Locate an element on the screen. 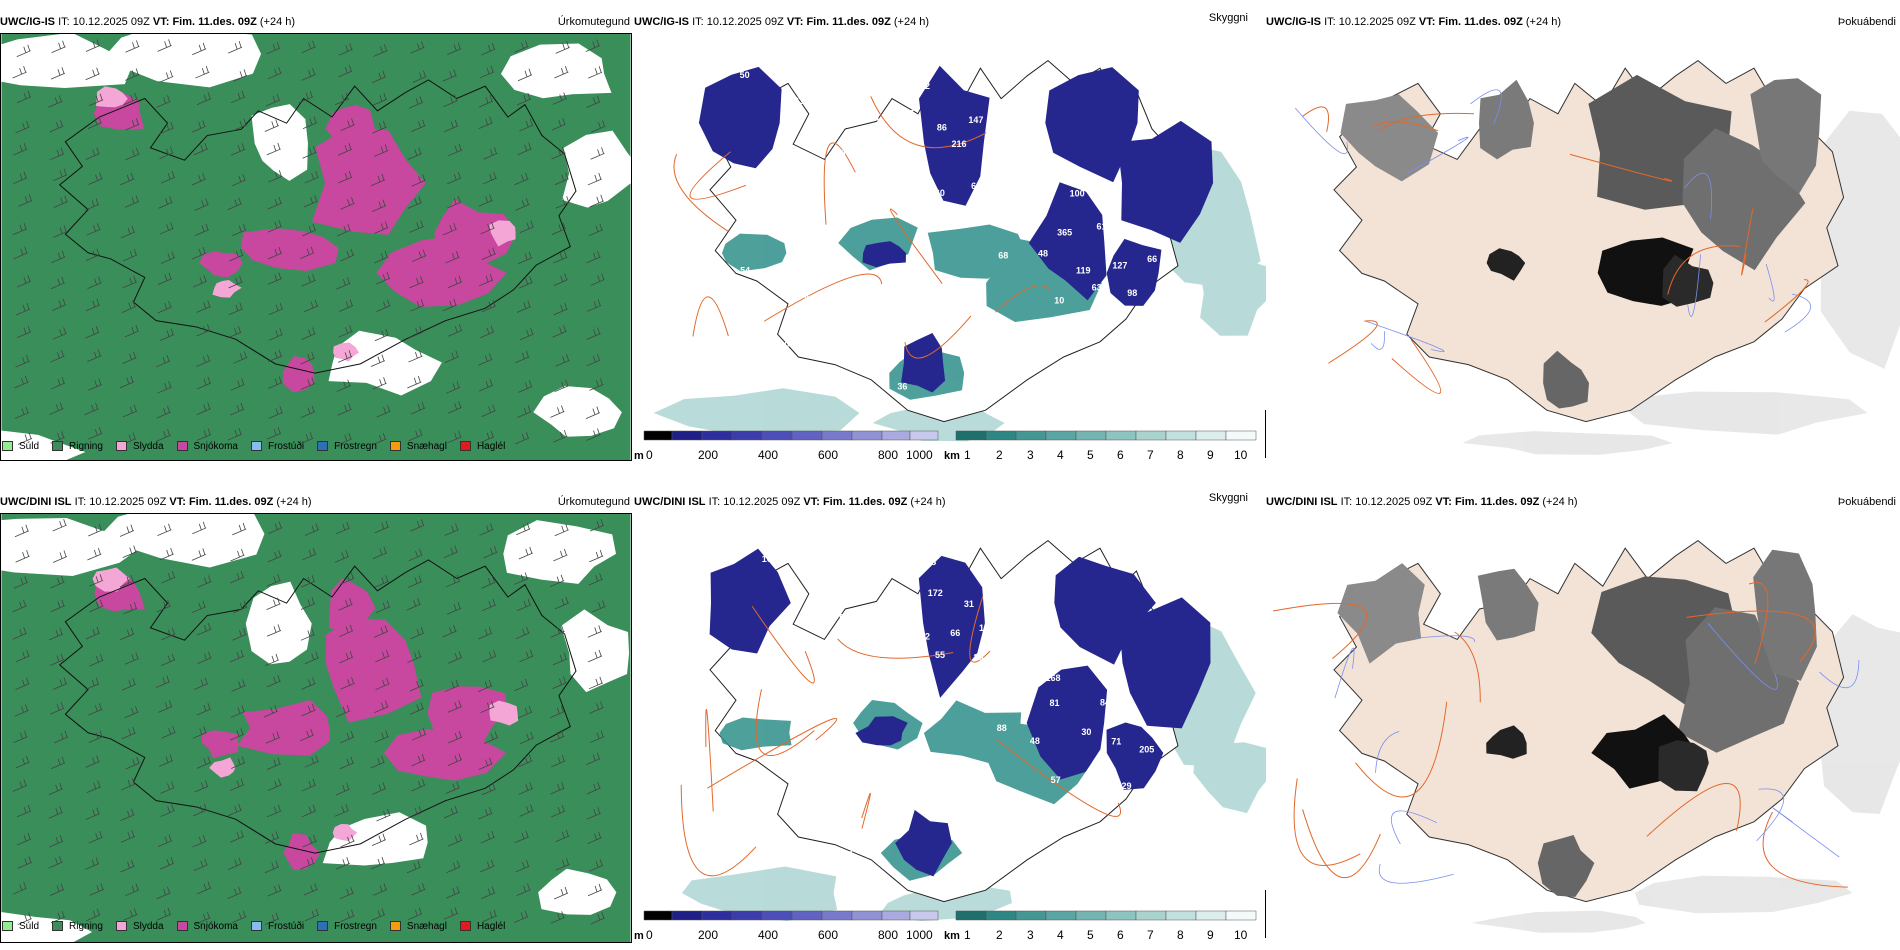  fog-index-areas is located at coordinates (1577, 723).